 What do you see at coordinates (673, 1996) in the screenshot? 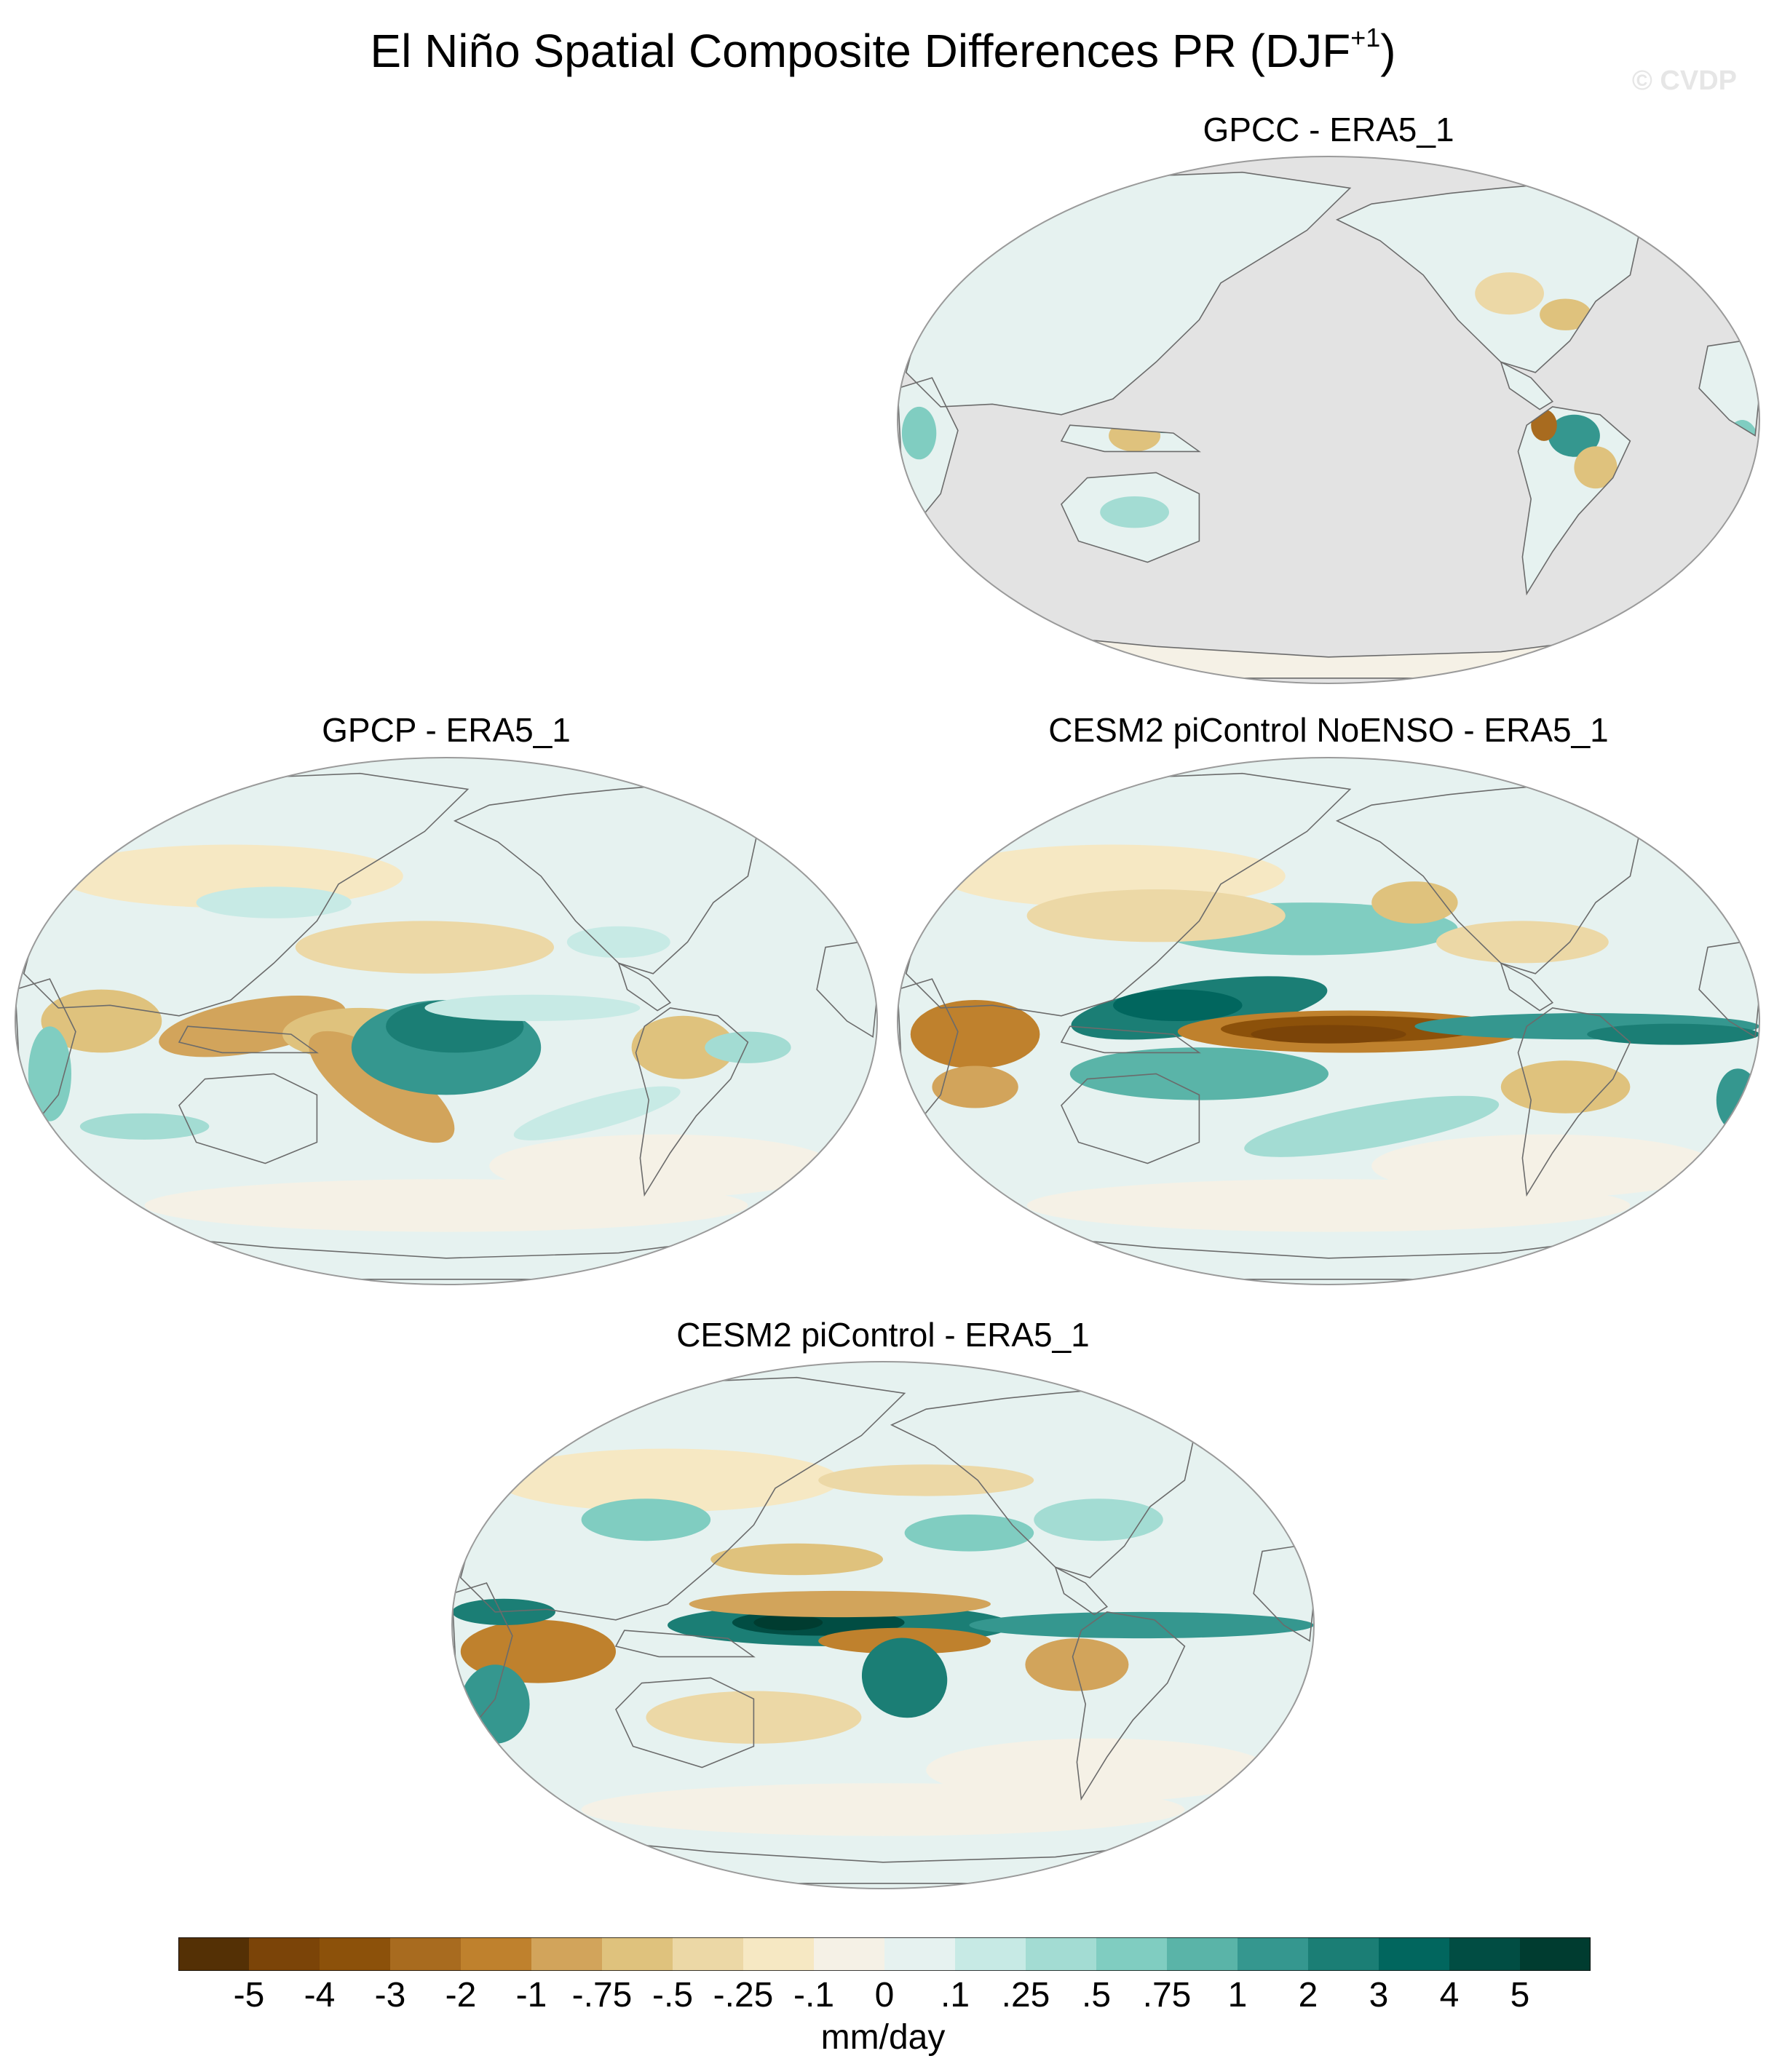
I see `colorbar-tick-label: -.5` at bounding box center [673, 1996].